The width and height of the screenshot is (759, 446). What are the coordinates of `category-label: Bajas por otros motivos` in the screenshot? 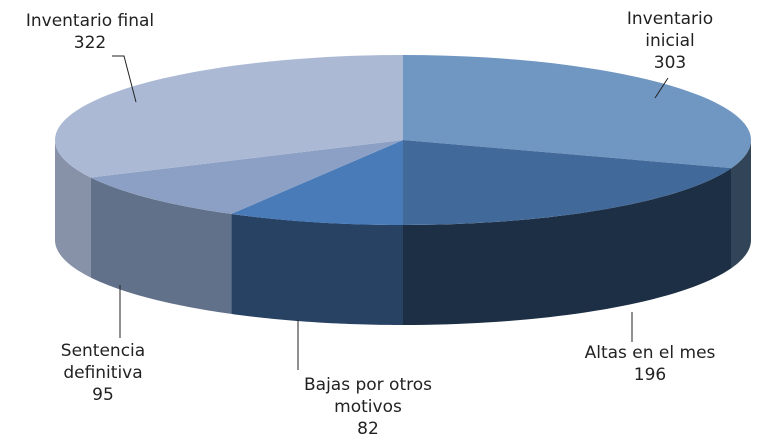 It's located at (367, 396).